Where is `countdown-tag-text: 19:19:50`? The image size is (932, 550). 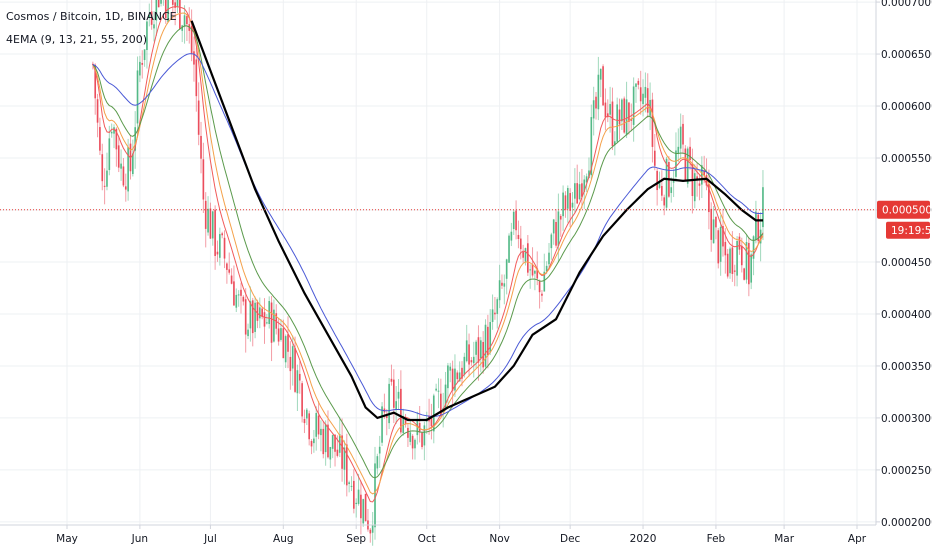 countdown-tag-text: 19:19:50 is located at coordinates (911, 231).